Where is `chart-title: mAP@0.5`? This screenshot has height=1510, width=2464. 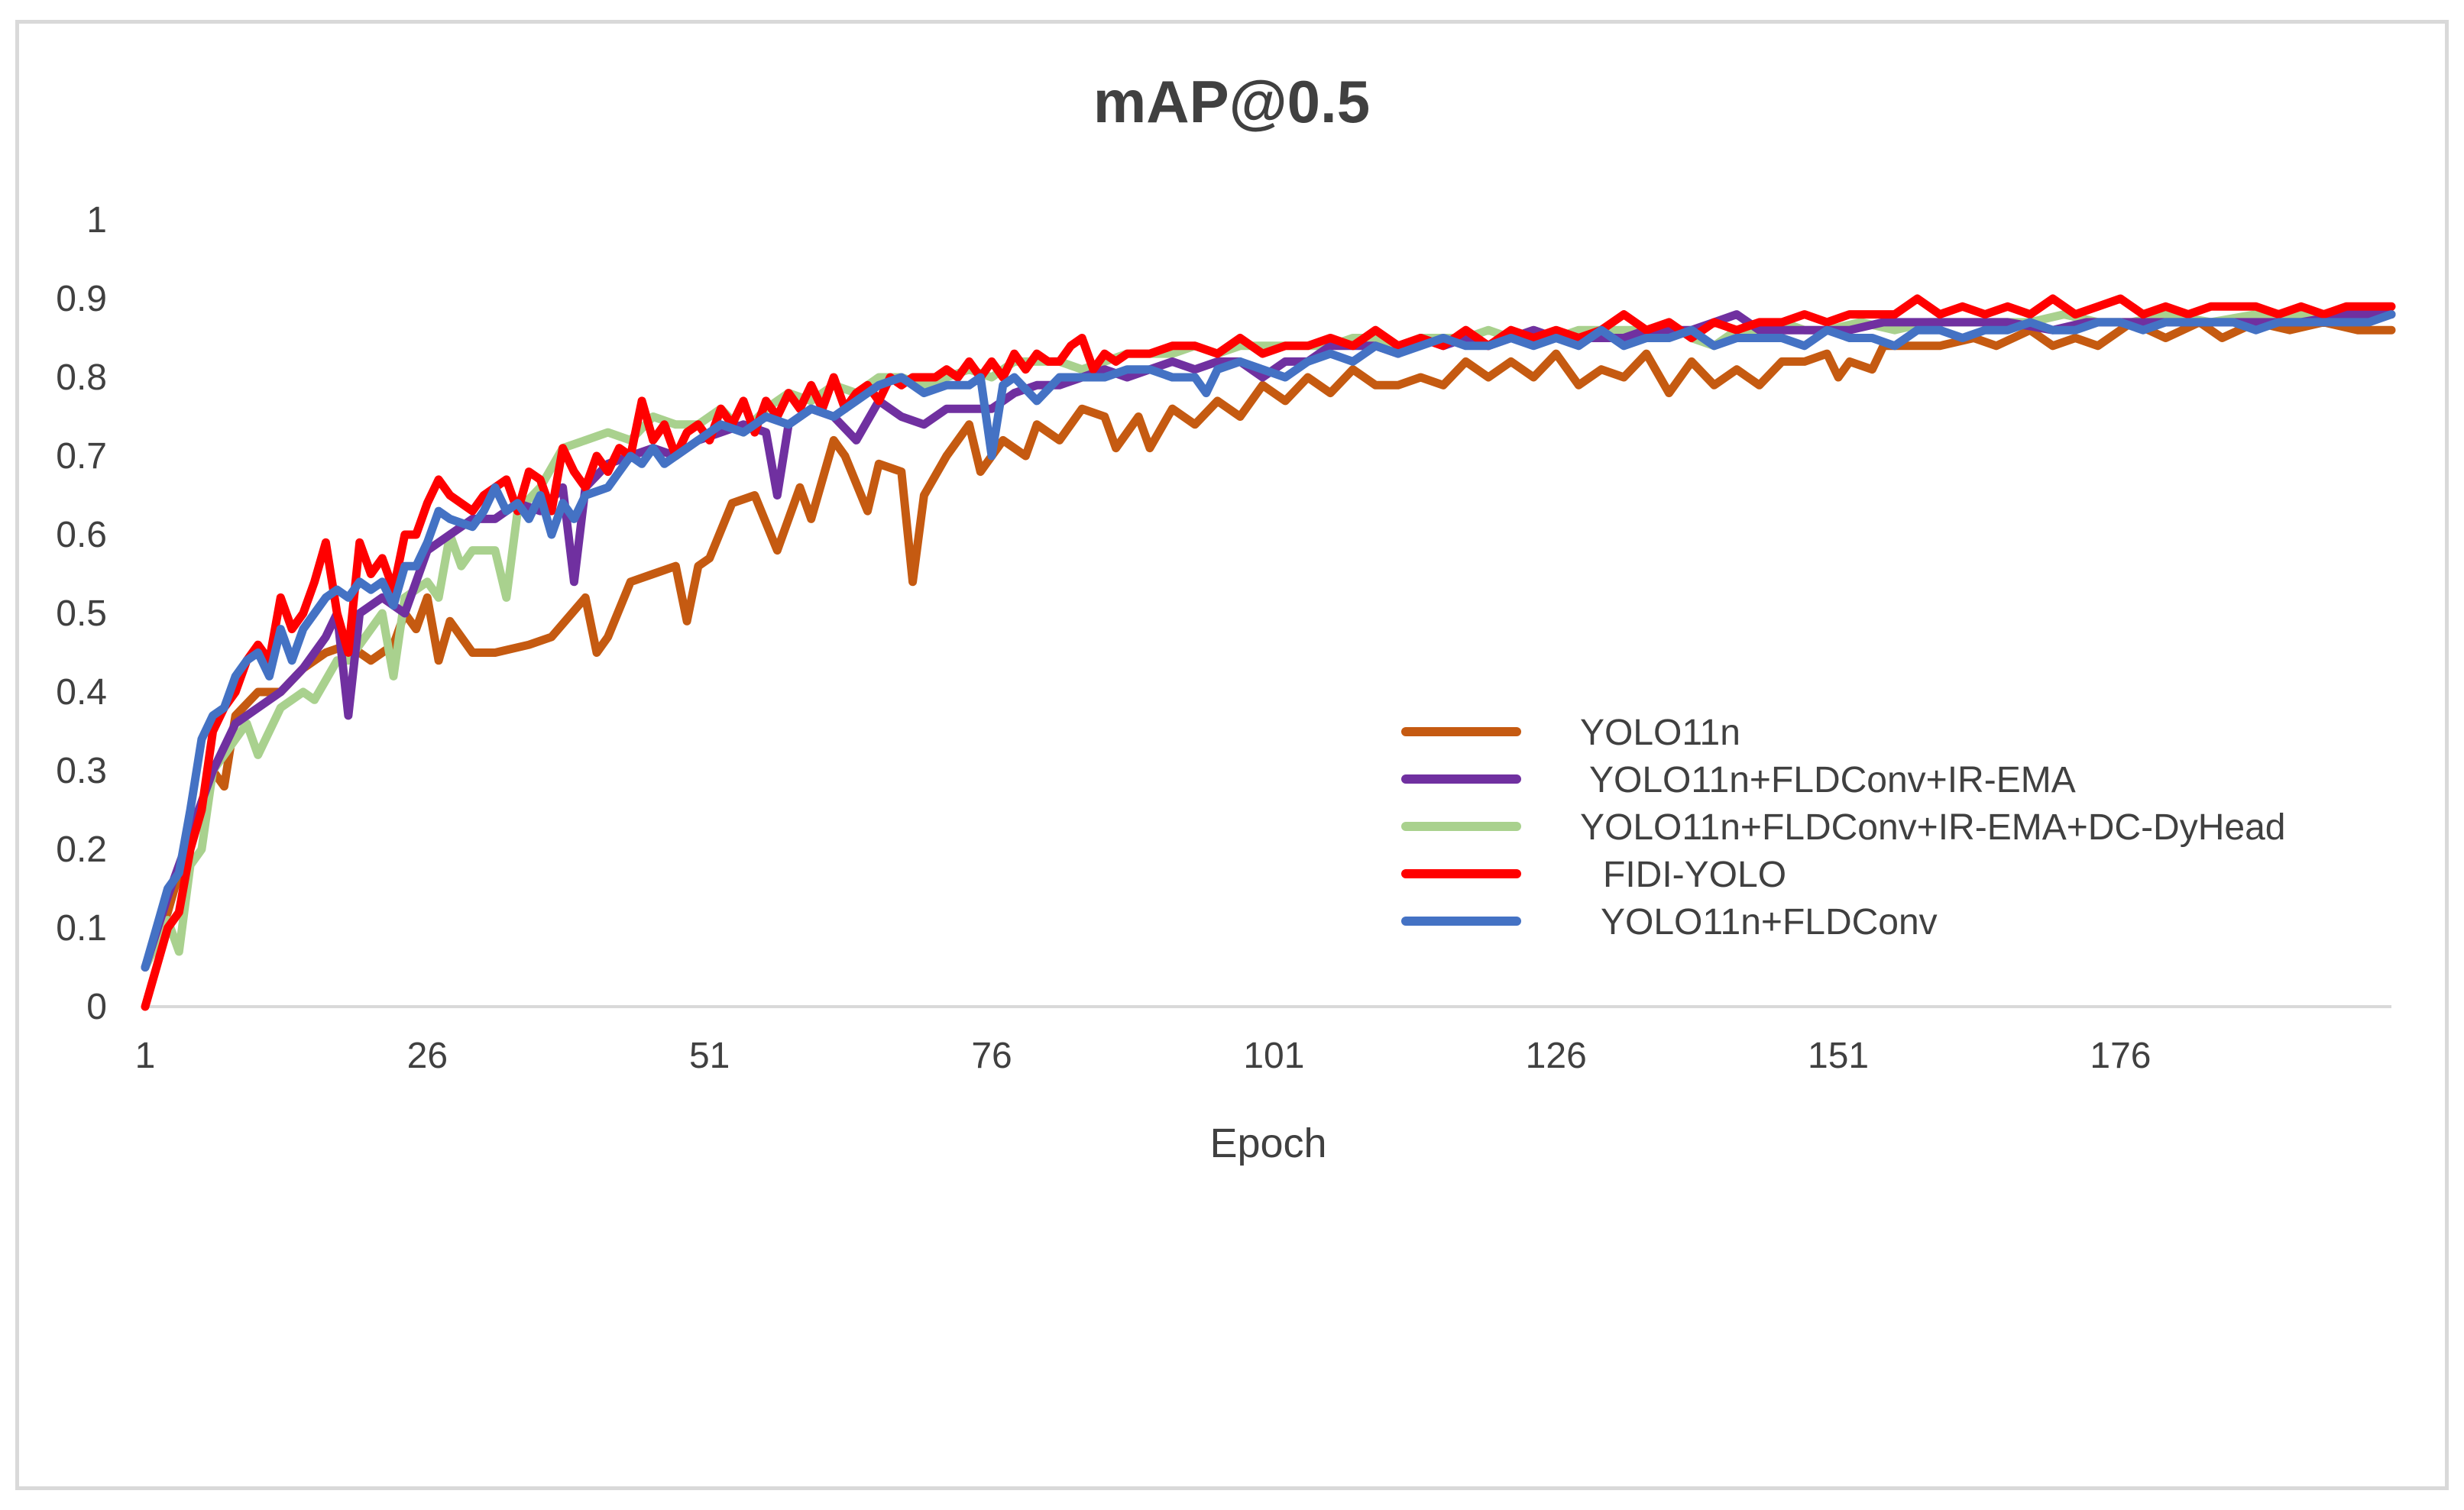
chart-title: mAP@0.5 is located at coordinates (1231, 101).